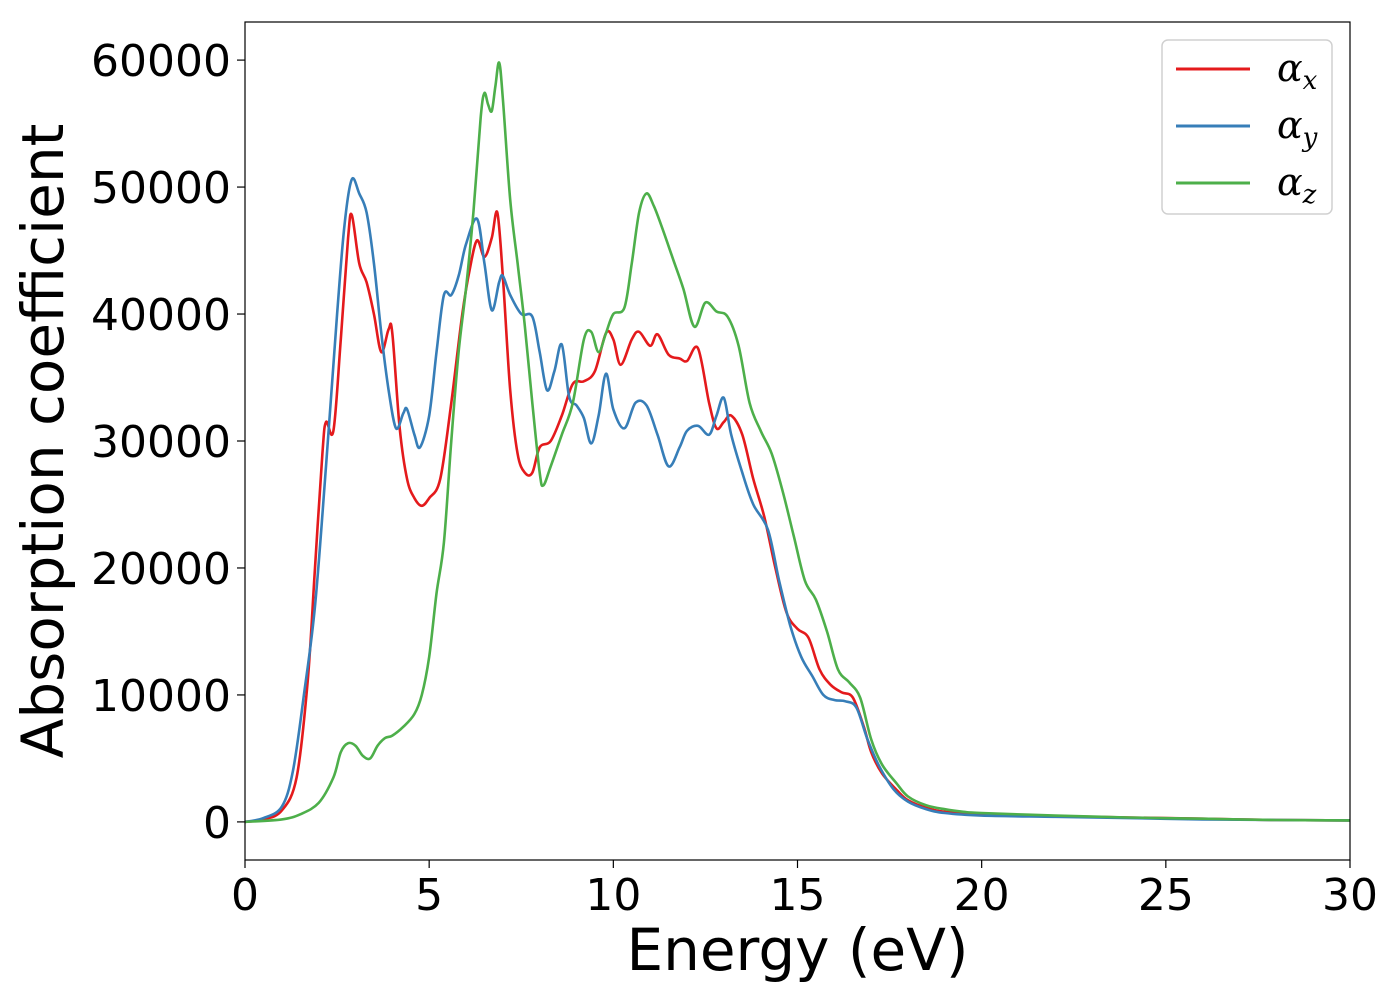 The image size is (1400, 1000). I want to click on x-tick-label: 10, so click(613, 895).